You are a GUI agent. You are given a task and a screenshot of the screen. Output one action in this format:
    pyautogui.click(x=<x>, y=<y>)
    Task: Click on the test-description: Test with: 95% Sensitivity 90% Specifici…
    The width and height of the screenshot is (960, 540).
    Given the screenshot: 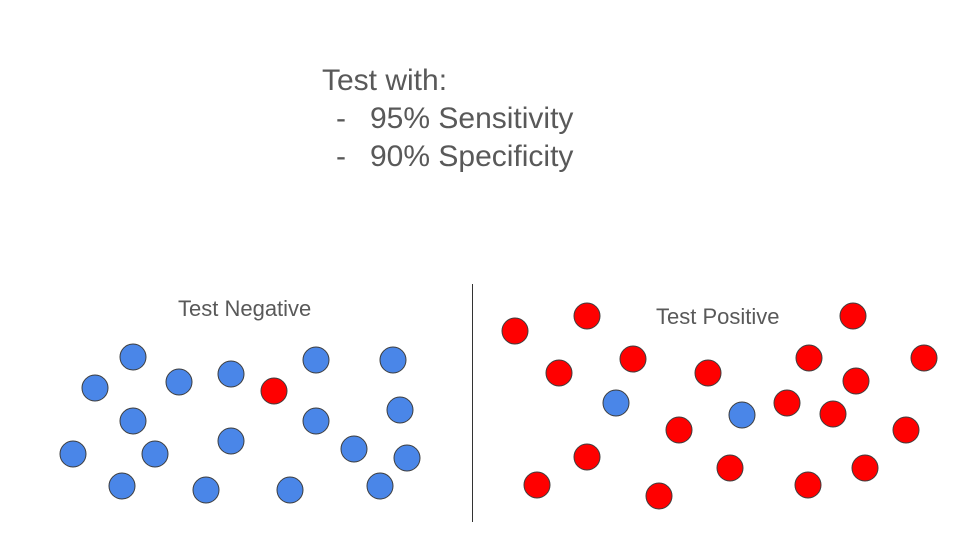 What is the action you would take?
    pyautogui.click(x=447, y=119)
    